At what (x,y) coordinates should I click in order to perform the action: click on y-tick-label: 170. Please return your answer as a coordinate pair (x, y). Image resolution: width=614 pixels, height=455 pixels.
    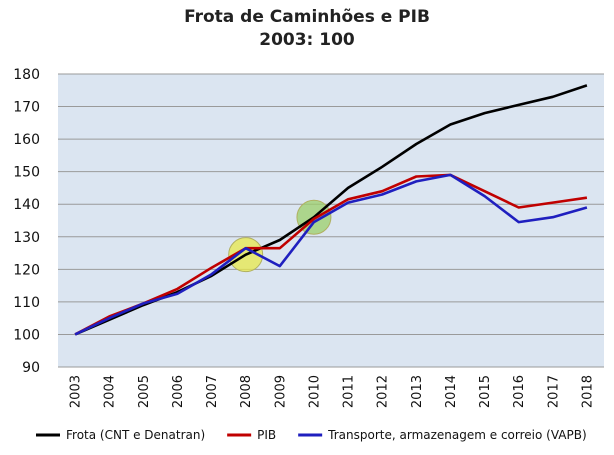
    Looking at the image, I should click on (26, 108).